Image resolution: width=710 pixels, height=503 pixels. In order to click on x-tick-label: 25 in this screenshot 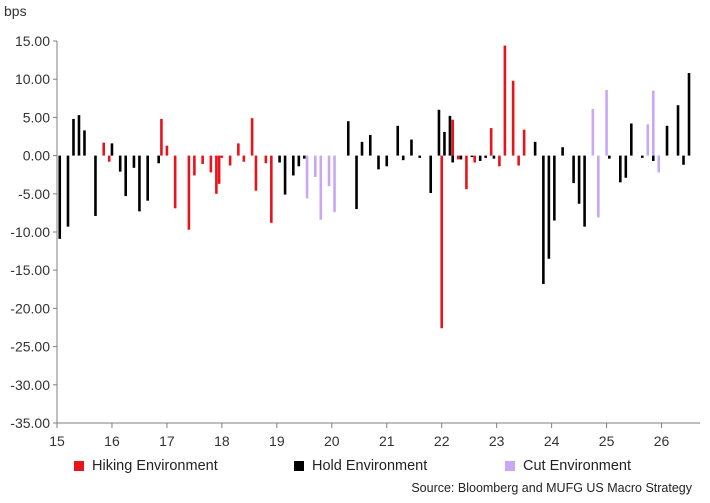, I will do `click(607, 441)`.